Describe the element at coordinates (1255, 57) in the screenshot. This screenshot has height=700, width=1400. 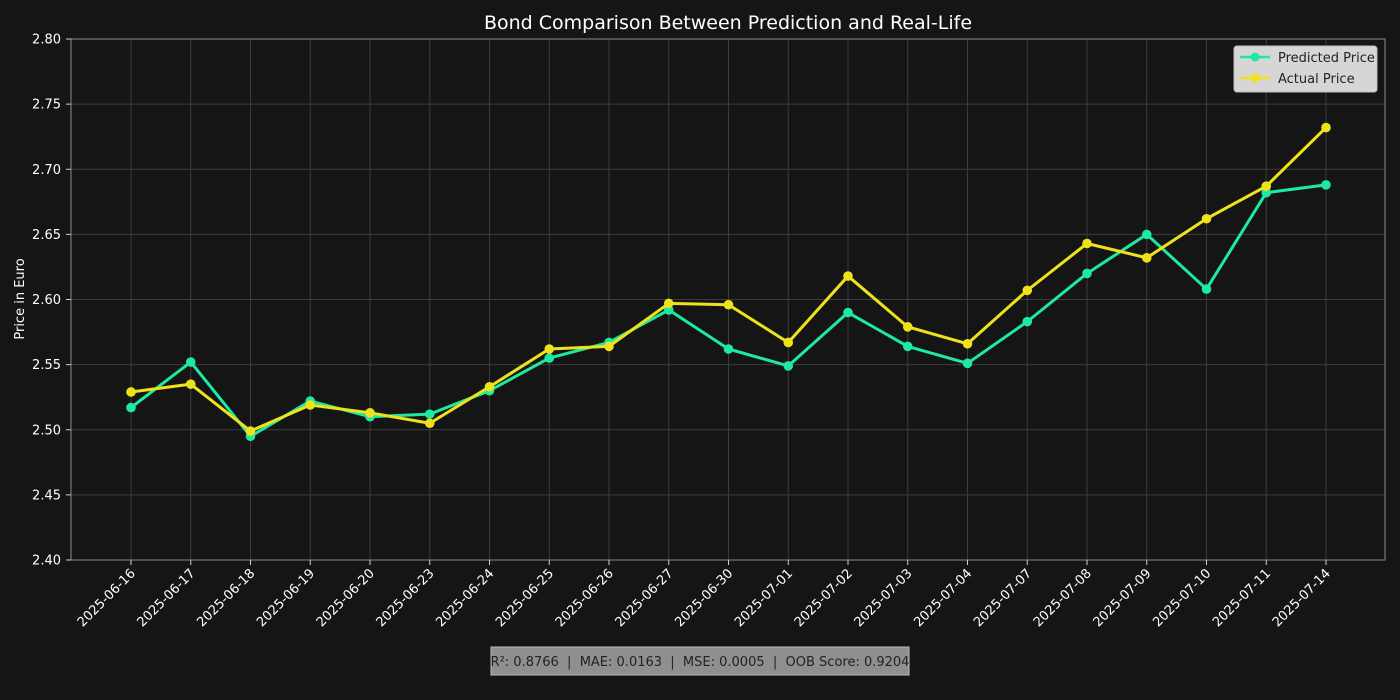
I see `legend-swatch-predicted-marker` at that location.